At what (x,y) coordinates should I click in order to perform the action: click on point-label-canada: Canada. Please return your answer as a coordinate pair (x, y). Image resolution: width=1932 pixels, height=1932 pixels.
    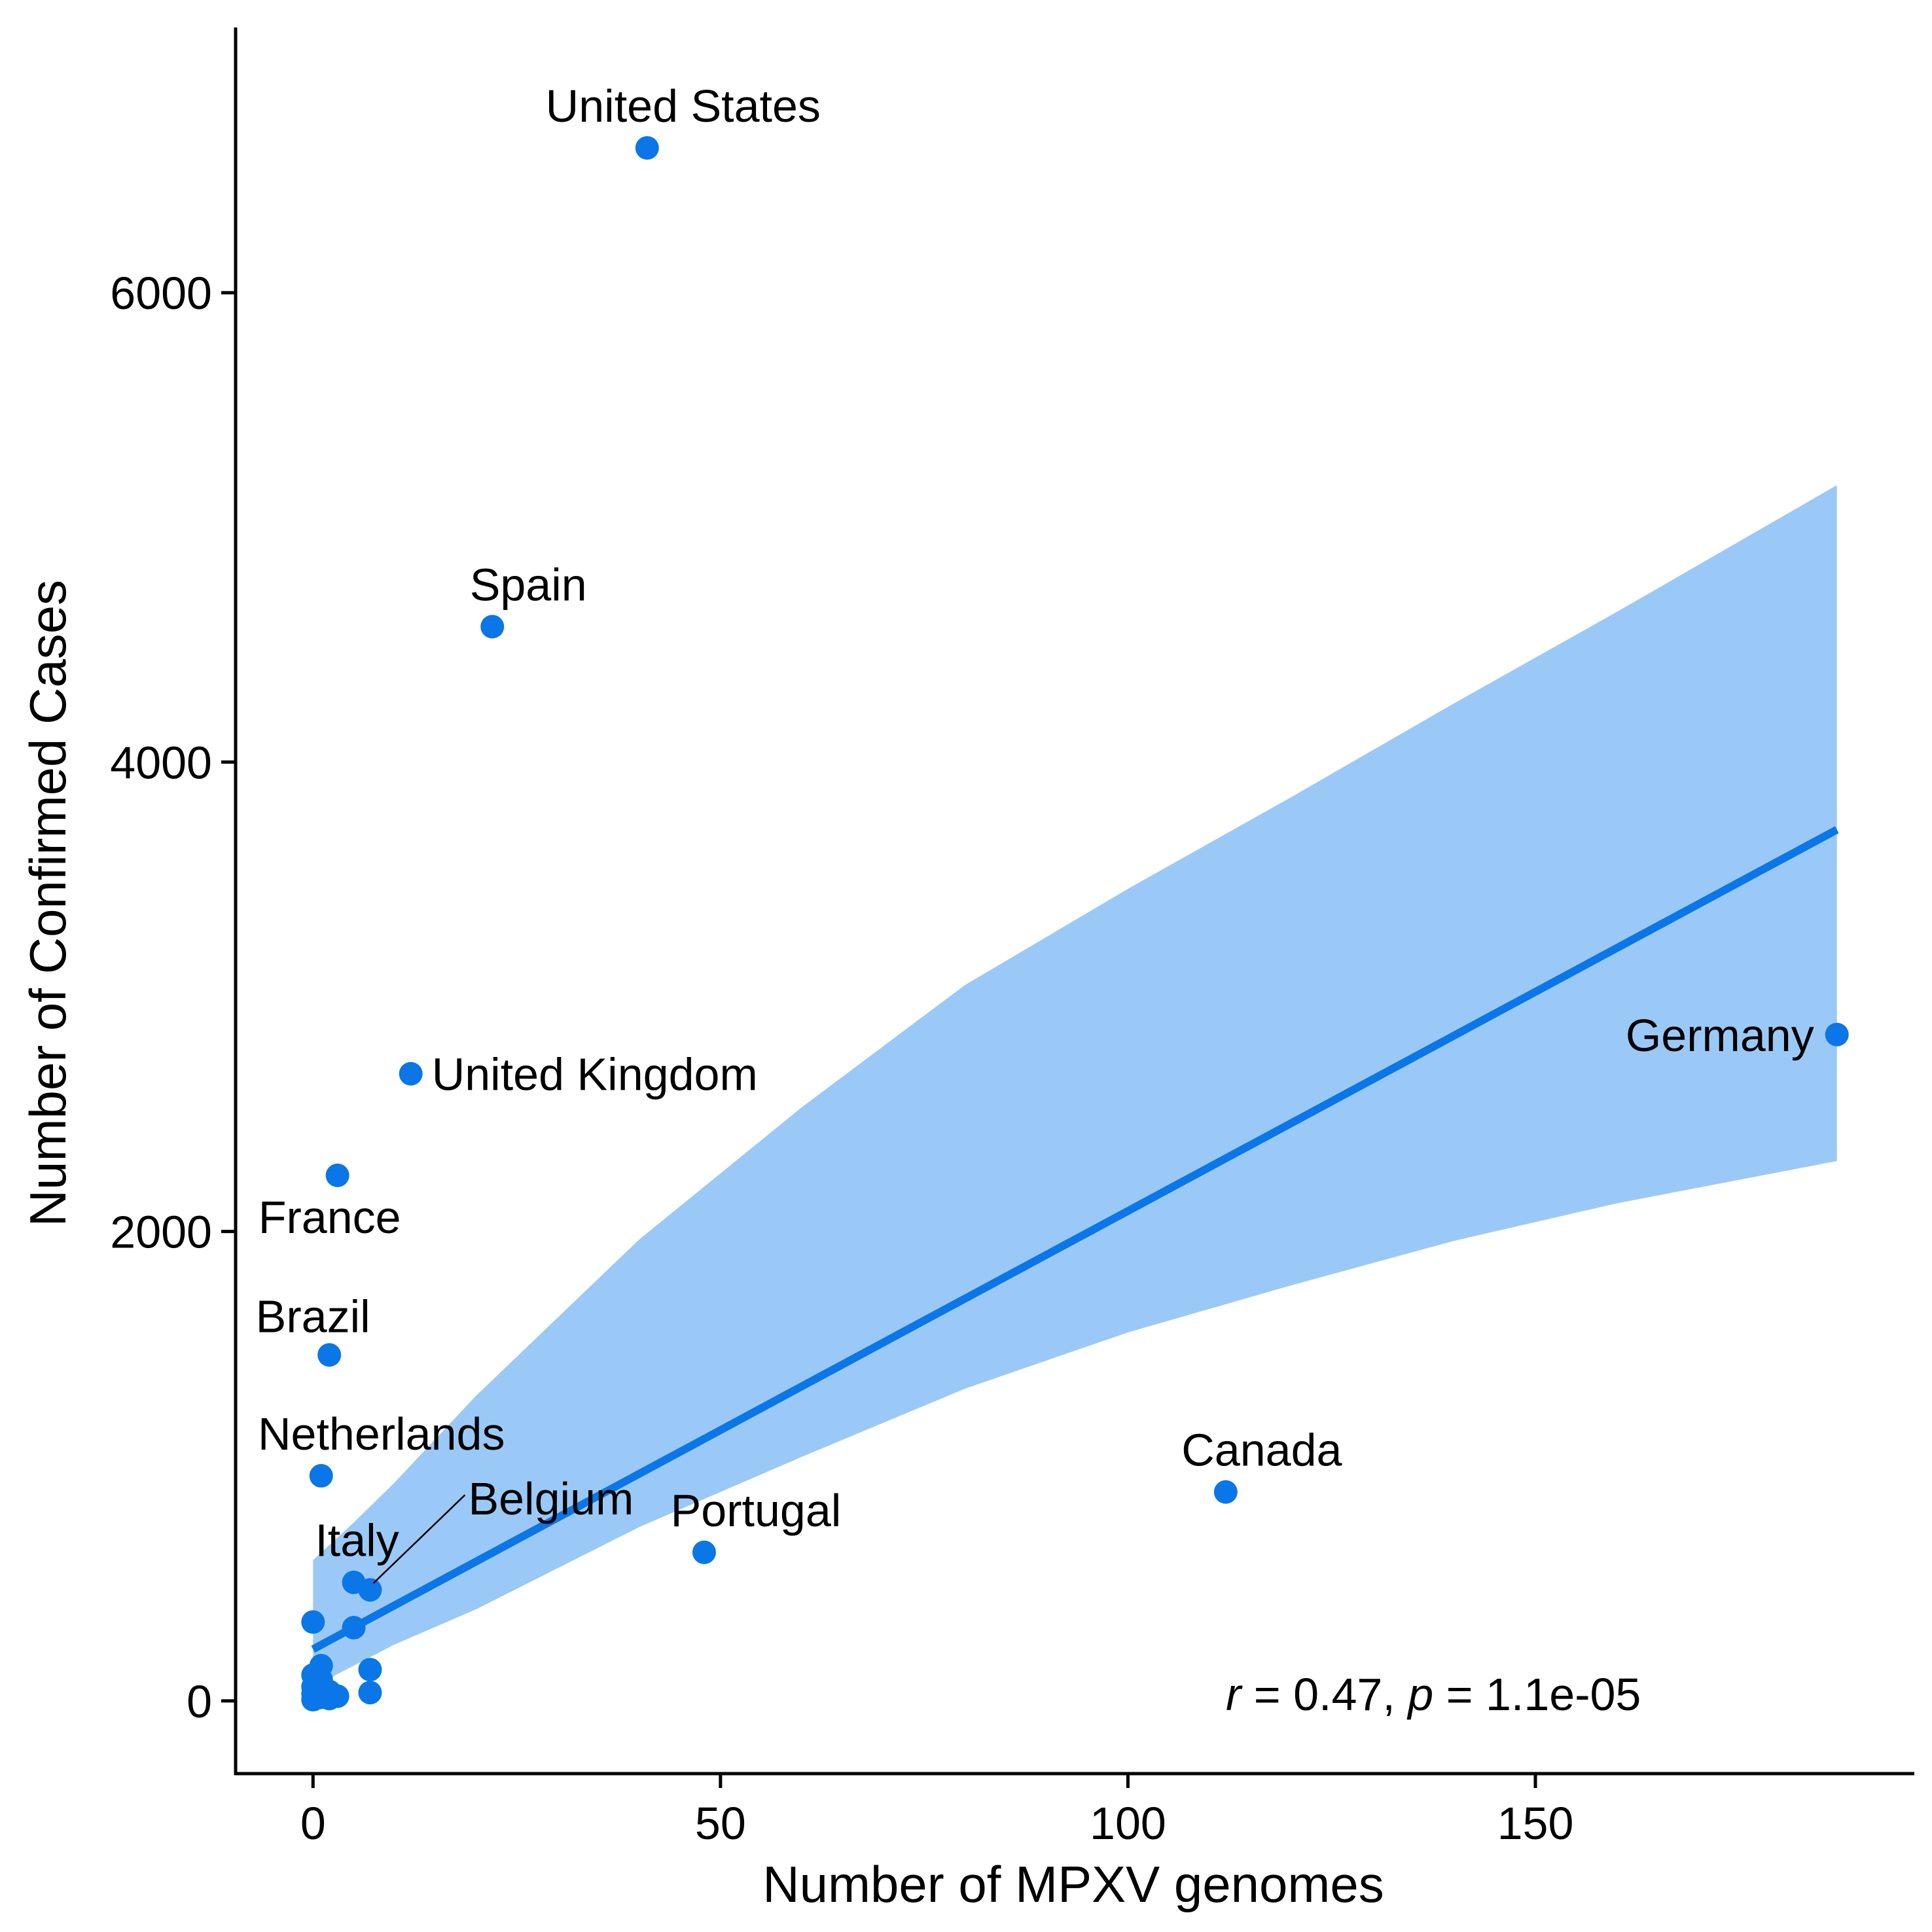
    Looking at the image, I should click on (1261, 1450).